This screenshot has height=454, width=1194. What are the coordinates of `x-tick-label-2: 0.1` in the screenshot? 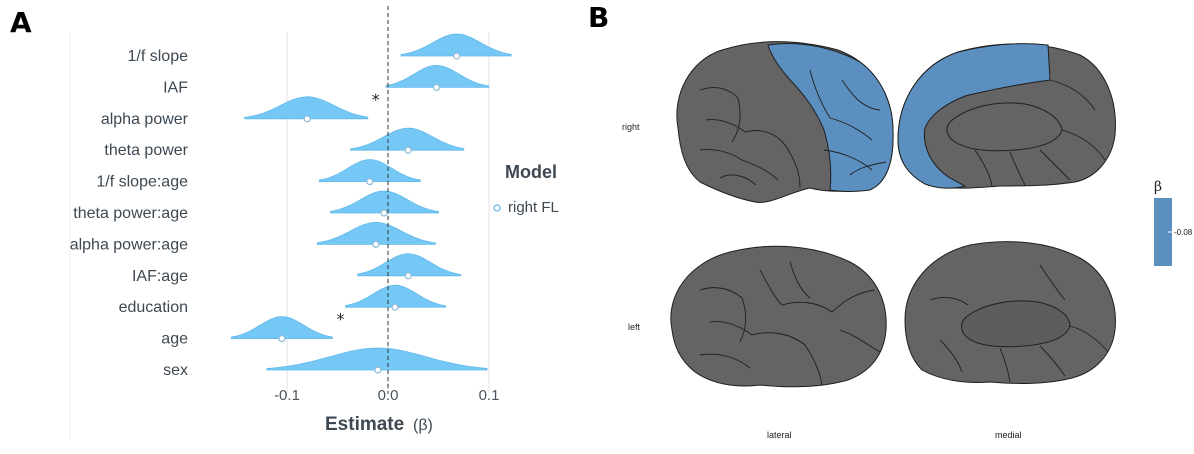 It's located at (489, 395).